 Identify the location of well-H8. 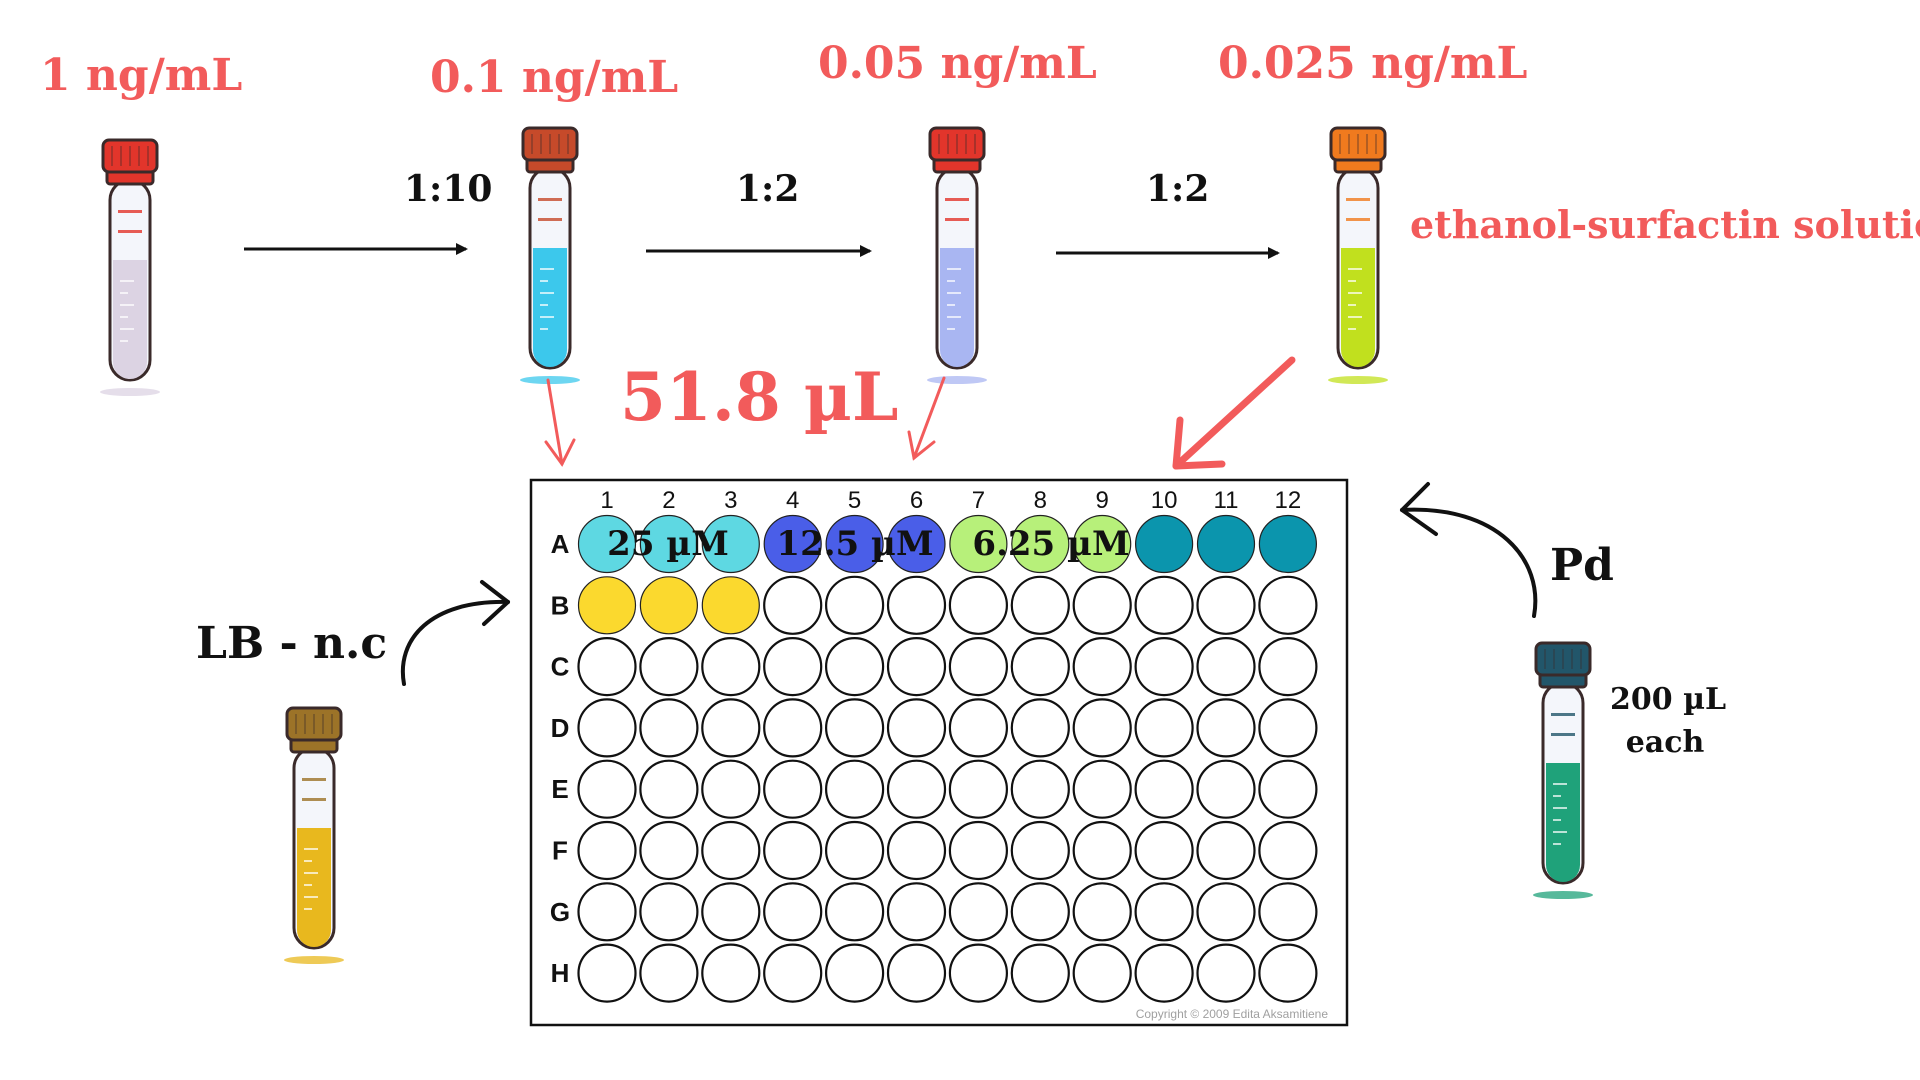
(1040, 973).